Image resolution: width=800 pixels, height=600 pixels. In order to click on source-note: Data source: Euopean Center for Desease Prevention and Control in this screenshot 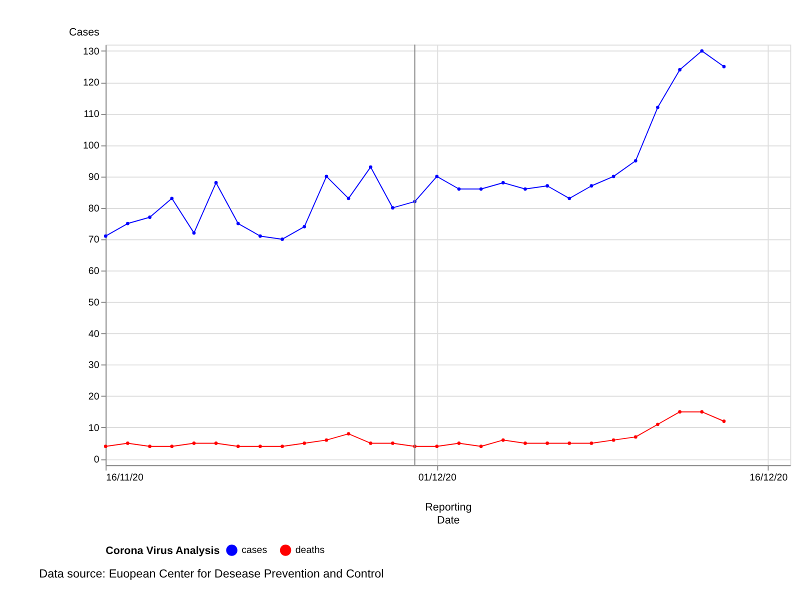, I will do `click(211, 574)`.